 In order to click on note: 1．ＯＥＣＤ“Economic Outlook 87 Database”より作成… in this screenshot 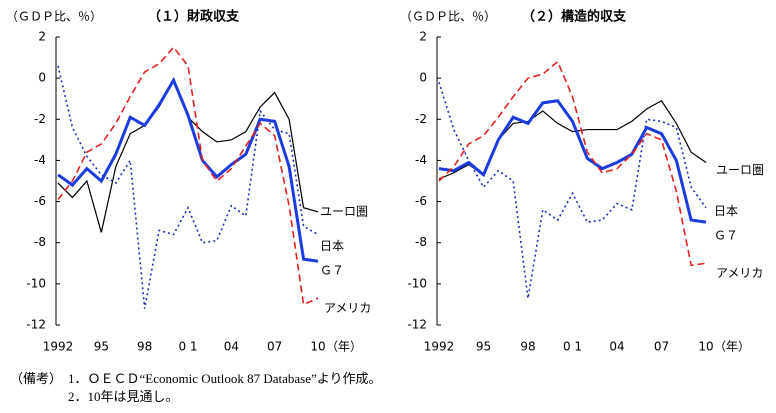, I will do `click(225, 378)`.